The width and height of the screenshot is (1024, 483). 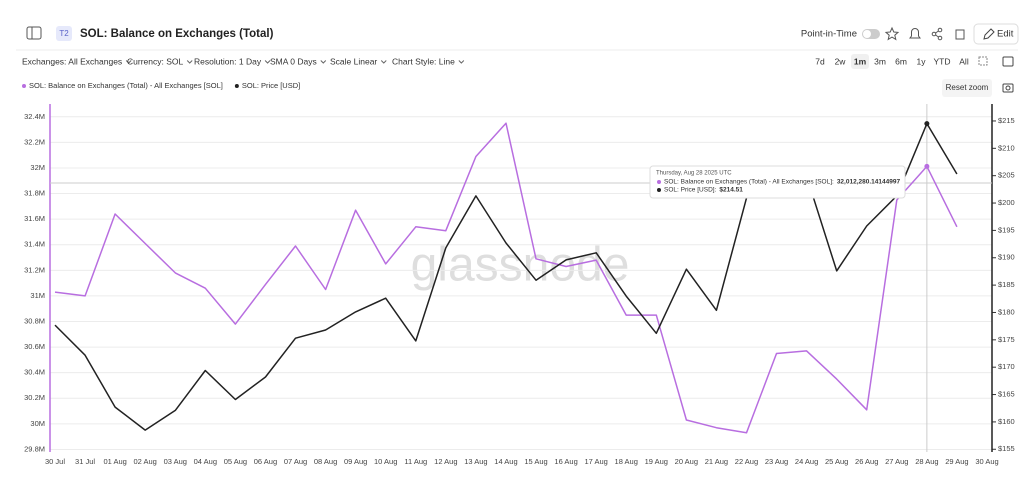 I want to click on range-button: 1y, so click(x=922, y=61).